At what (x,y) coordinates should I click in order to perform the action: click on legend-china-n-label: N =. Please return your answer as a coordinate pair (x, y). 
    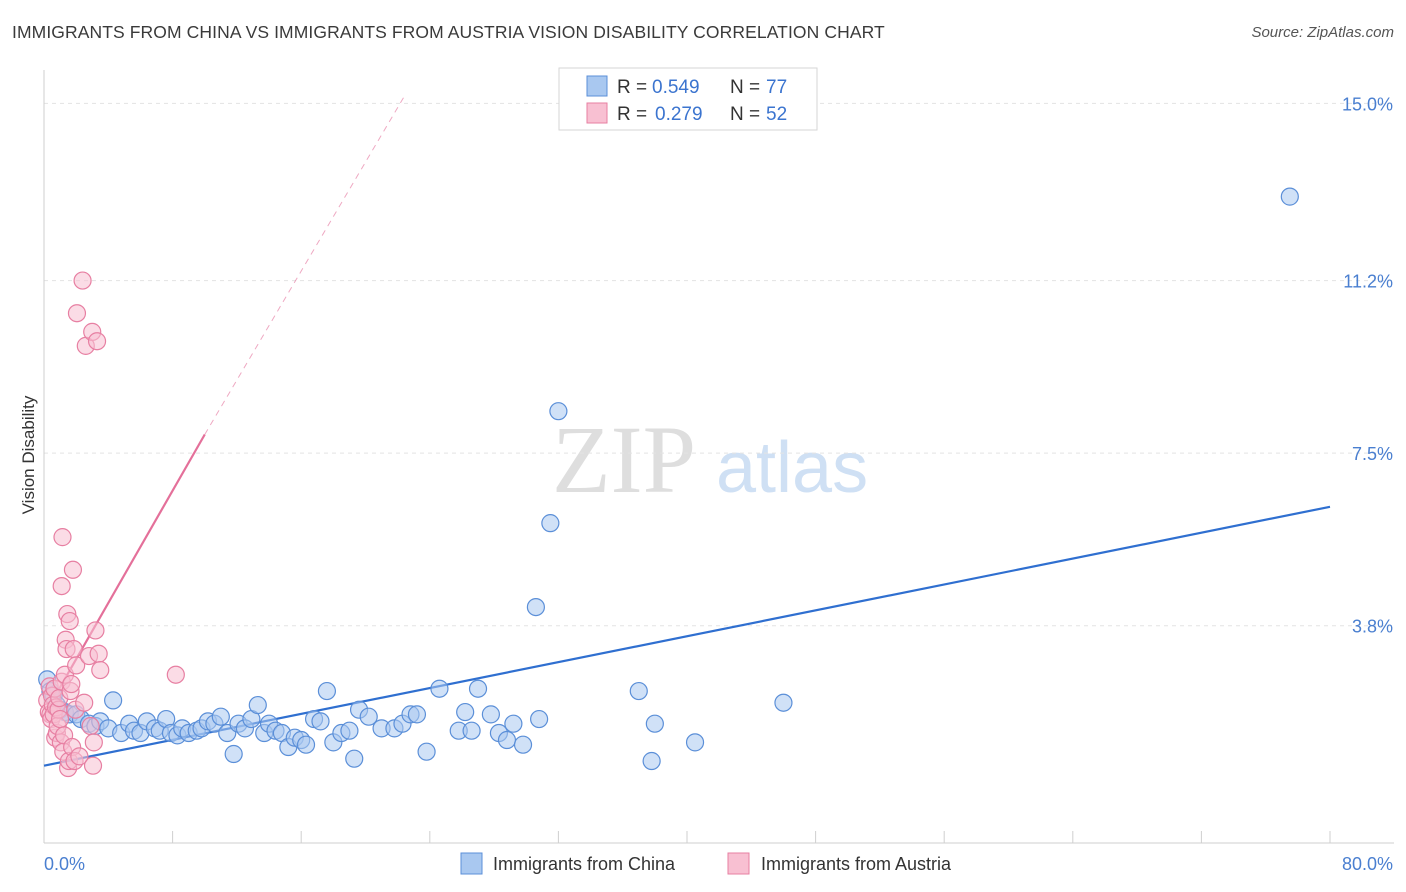
    Looking at the image, I should click on (745, 87).